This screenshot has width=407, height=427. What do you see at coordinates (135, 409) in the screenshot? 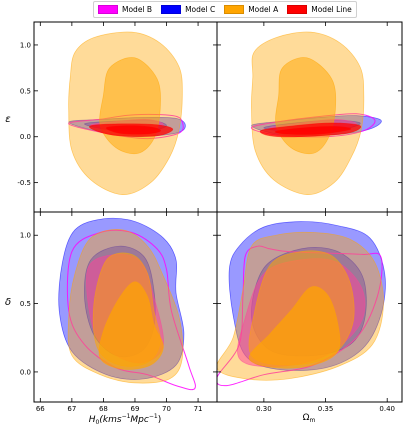
I see `tick-label: 69` at bounding box center [135, 409].